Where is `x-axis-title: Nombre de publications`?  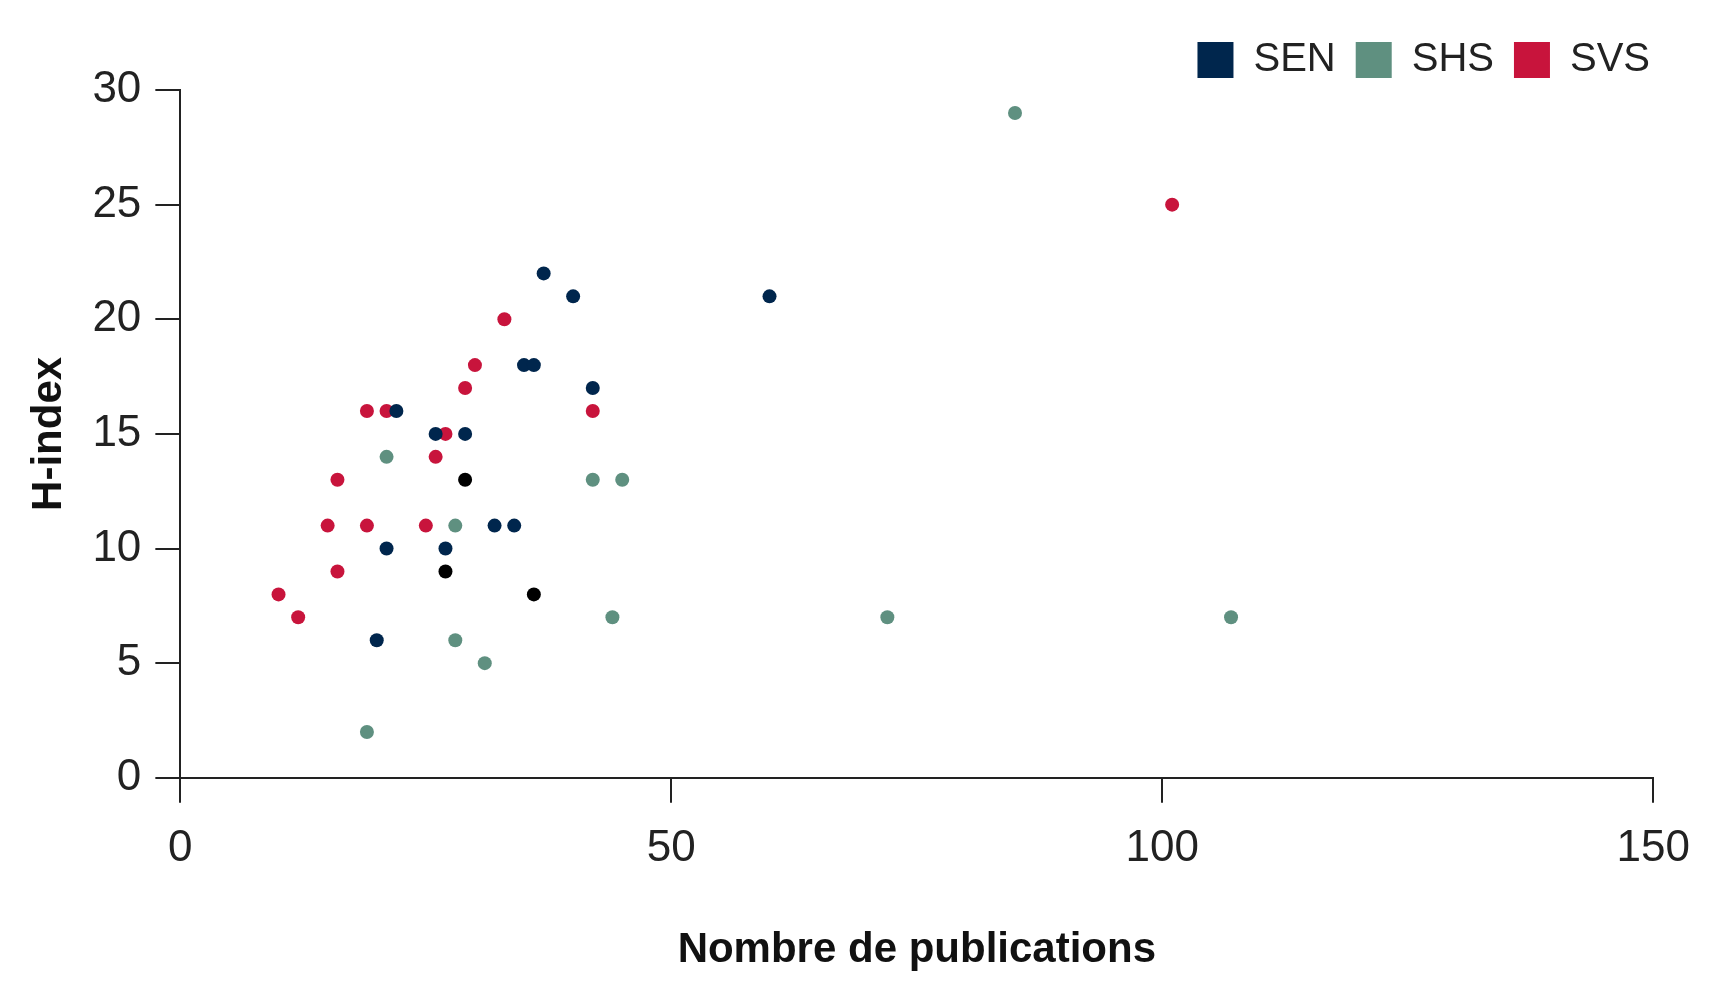
x-axis-title: Nombre de publications is located at coordinates (917, 948).